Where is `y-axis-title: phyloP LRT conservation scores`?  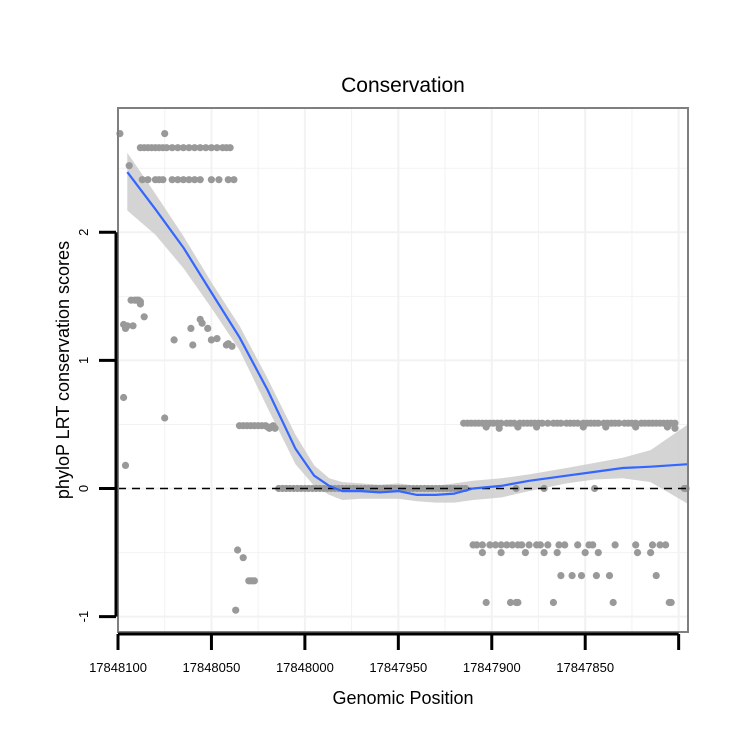
y-axis-title: phyloP LRT conservation scores is located at coordinates (63, 370).